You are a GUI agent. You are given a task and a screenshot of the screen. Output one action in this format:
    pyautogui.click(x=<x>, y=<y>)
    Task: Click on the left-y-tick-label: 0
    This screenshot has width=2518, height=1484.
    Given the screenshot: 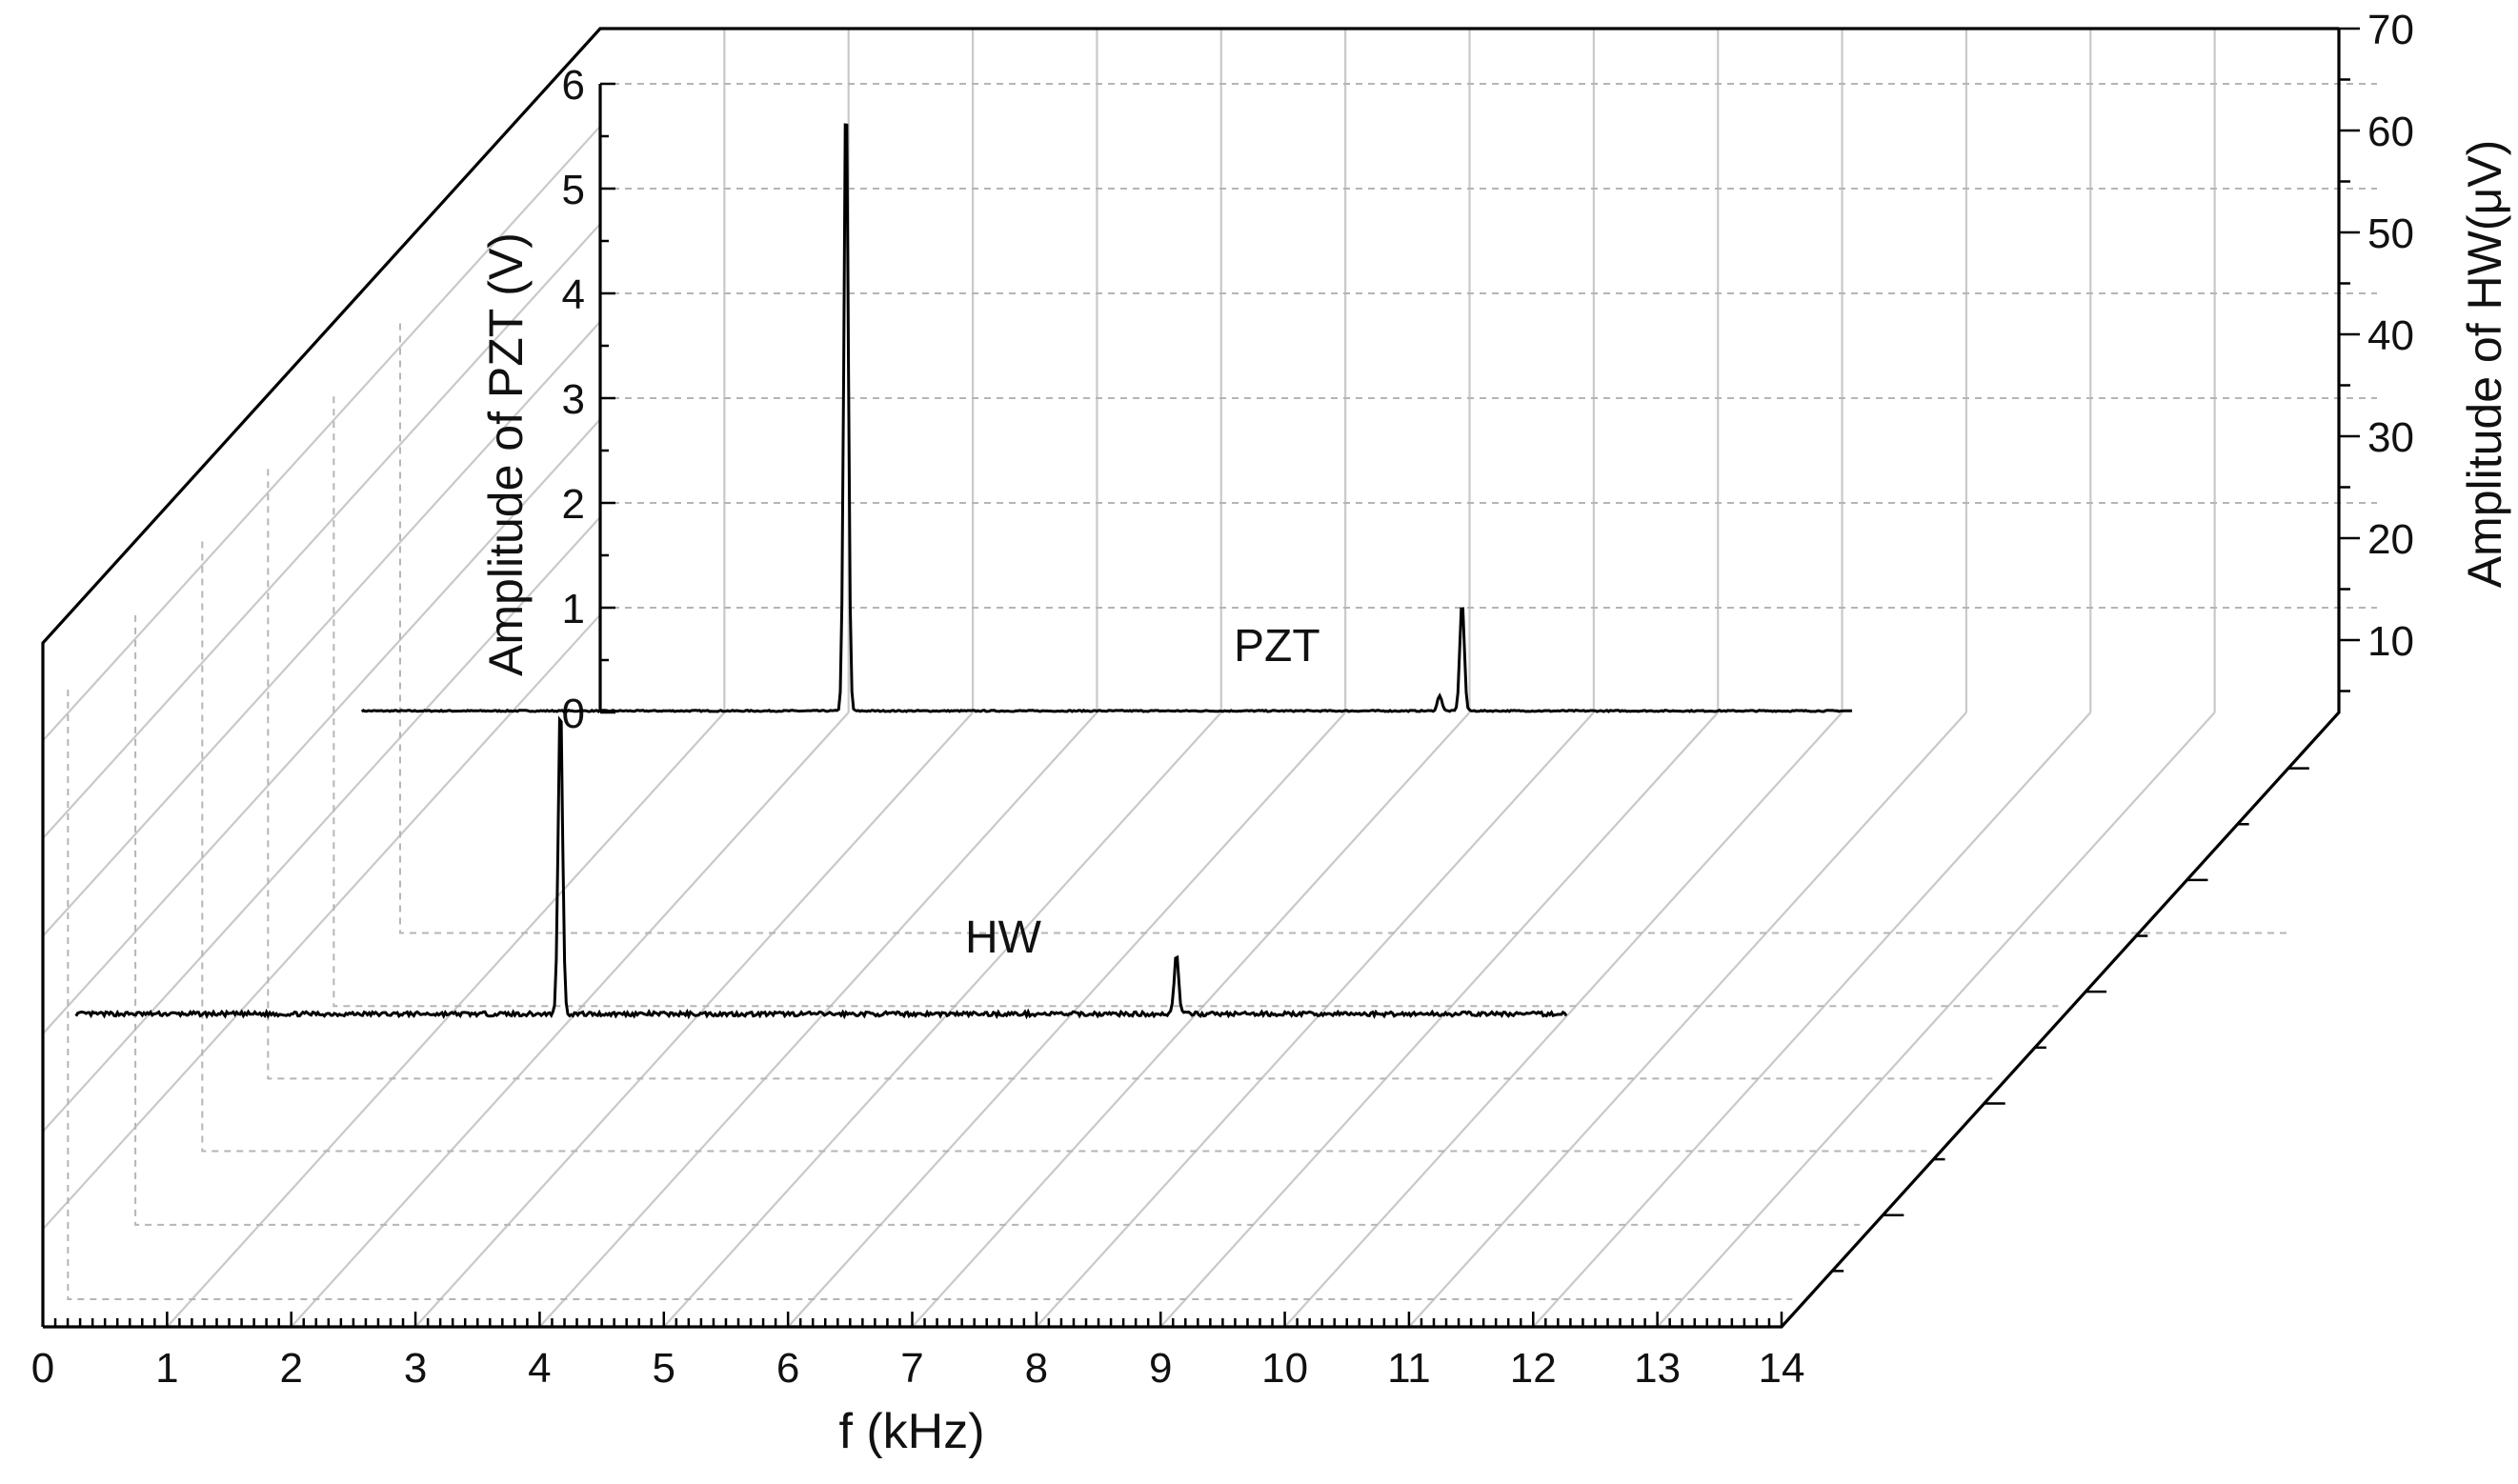 What is the action you would take?
    pyautogui.click(x=573, y=714)
    